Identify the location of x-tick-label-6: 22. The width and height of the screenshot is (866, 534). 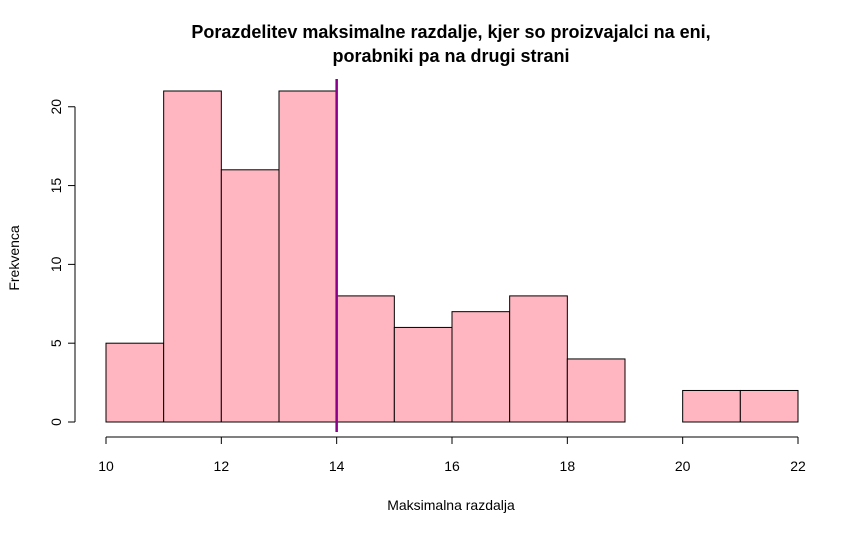
(798, 466).